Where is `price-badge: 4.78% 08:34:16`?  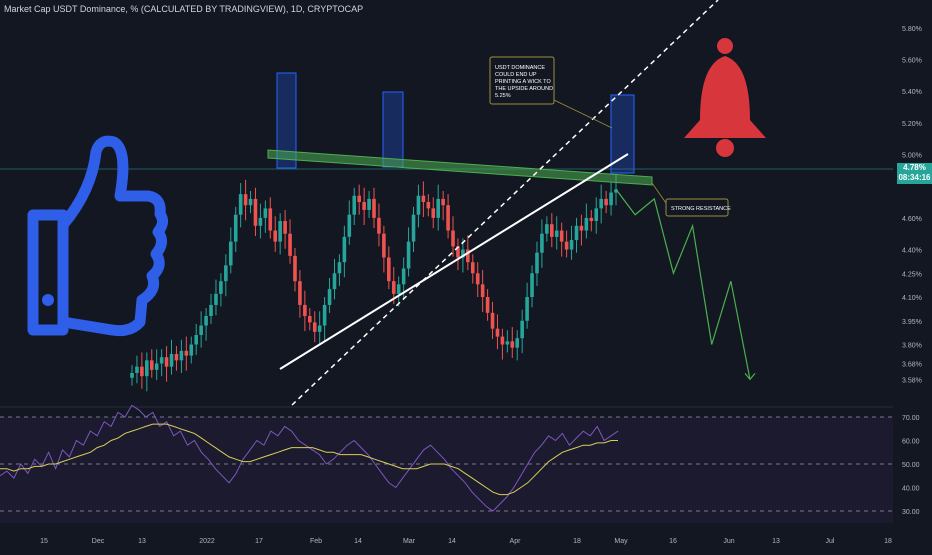
price-badge: 4.78% 08:34:16 is located at coordinates (914, 173).